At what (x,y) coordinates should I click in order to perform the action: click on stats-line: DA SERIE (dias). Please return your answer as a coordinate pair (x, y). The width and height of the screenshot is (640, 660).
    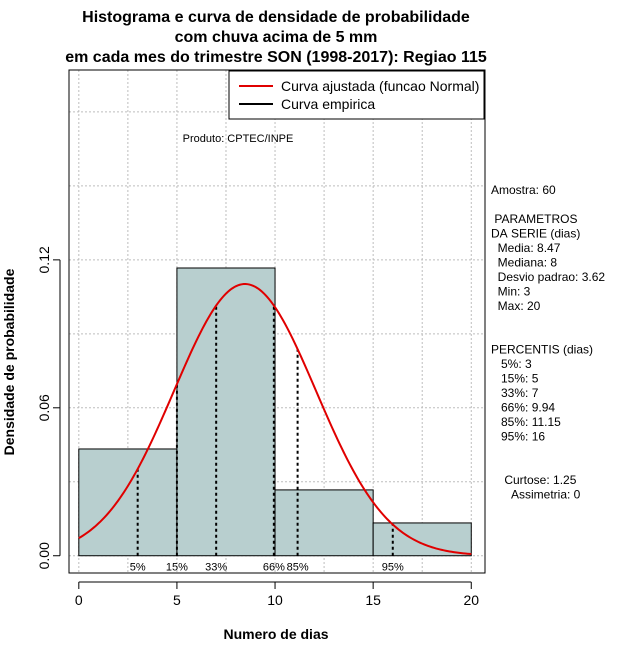
    Looking at the image, I should click on (535, 234).